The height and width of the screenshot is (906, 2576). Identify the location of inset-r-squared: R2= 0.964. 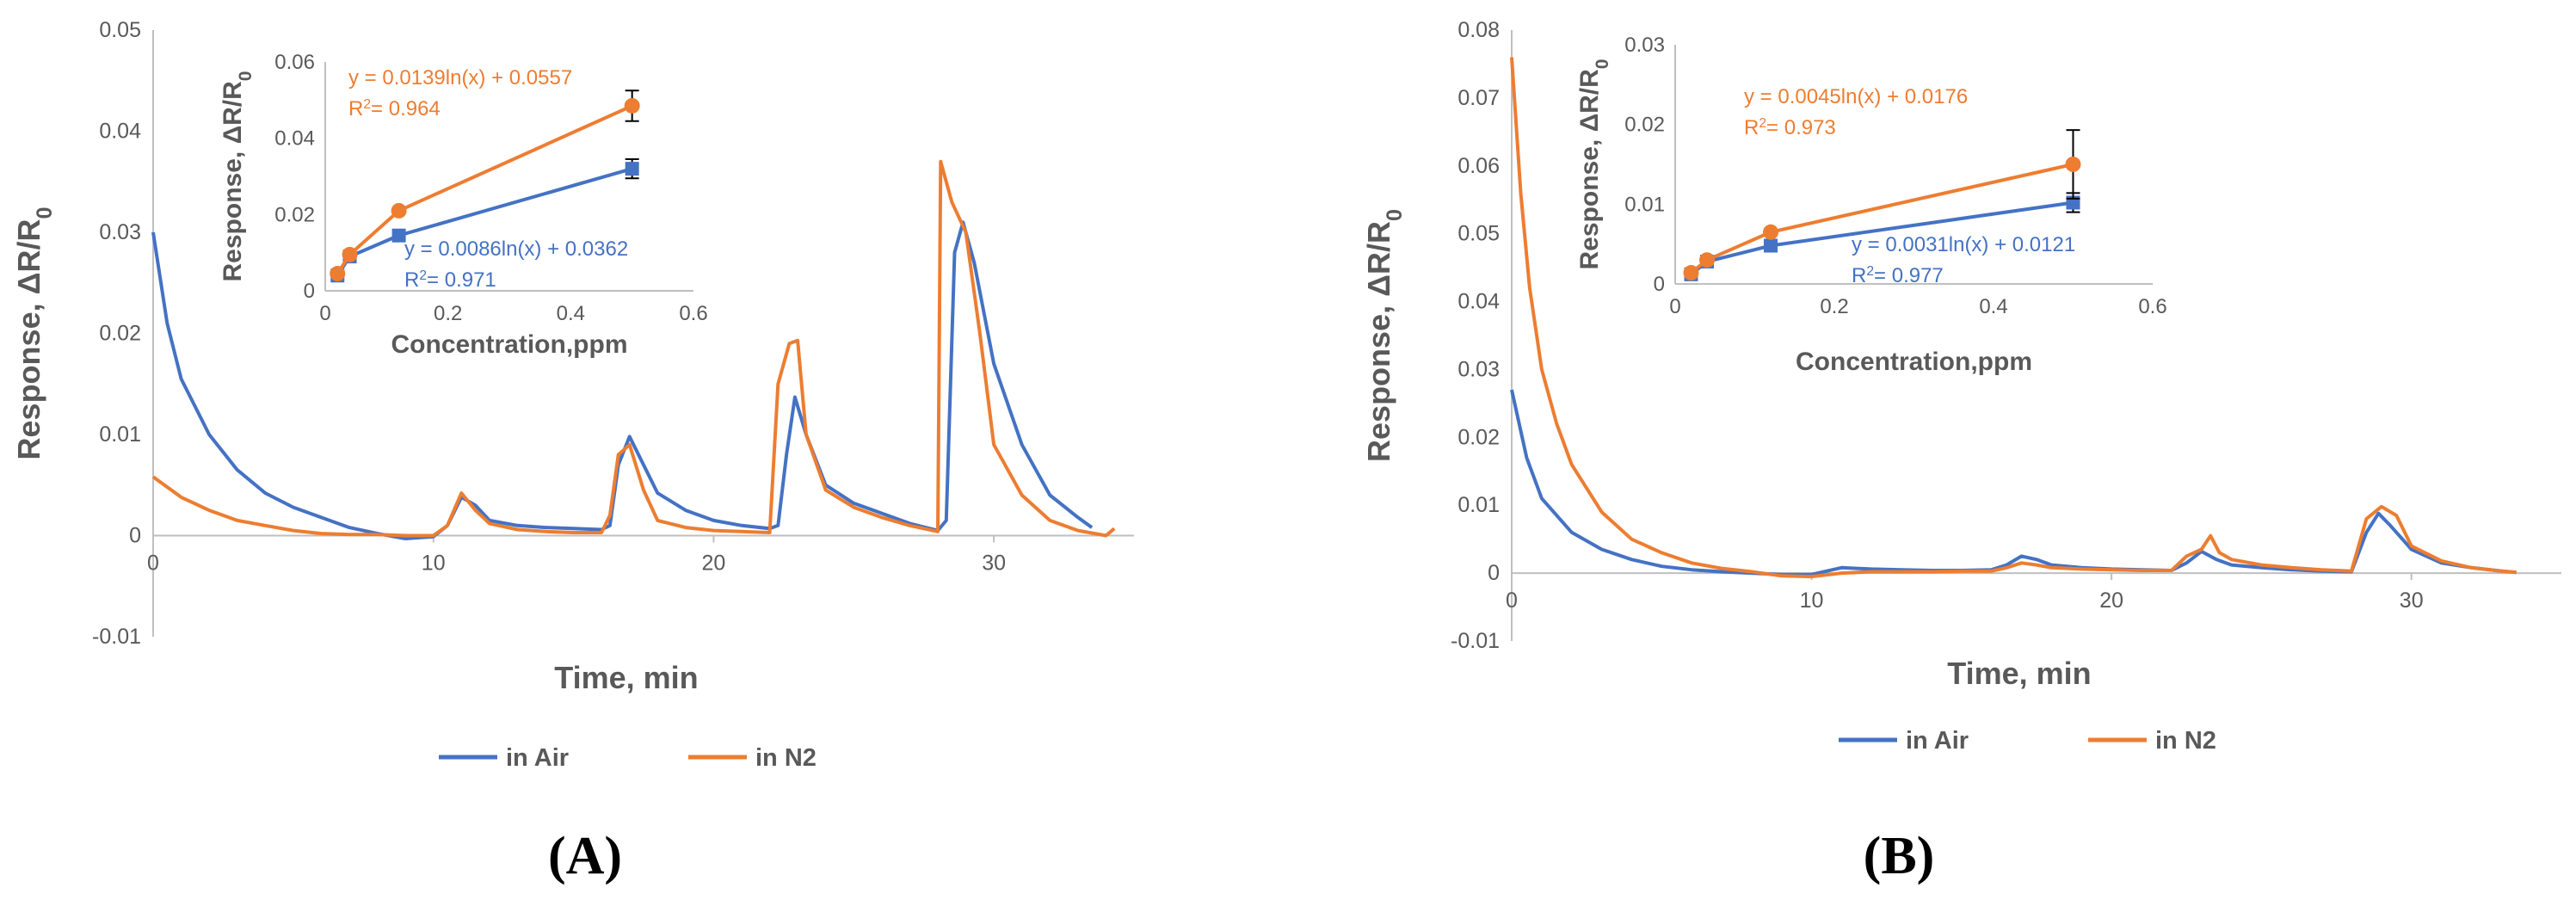
(395, 109).